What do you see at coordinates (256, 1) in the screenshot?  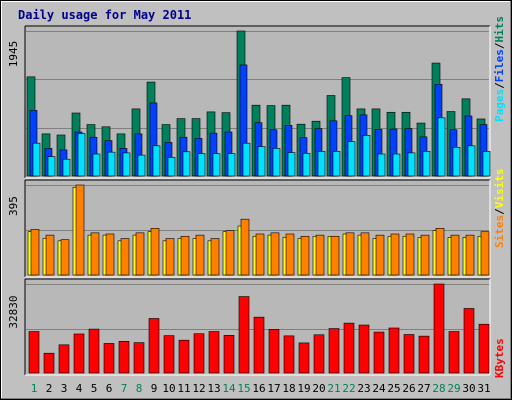 I see `bevel-top` at bounding box center [256, 1].